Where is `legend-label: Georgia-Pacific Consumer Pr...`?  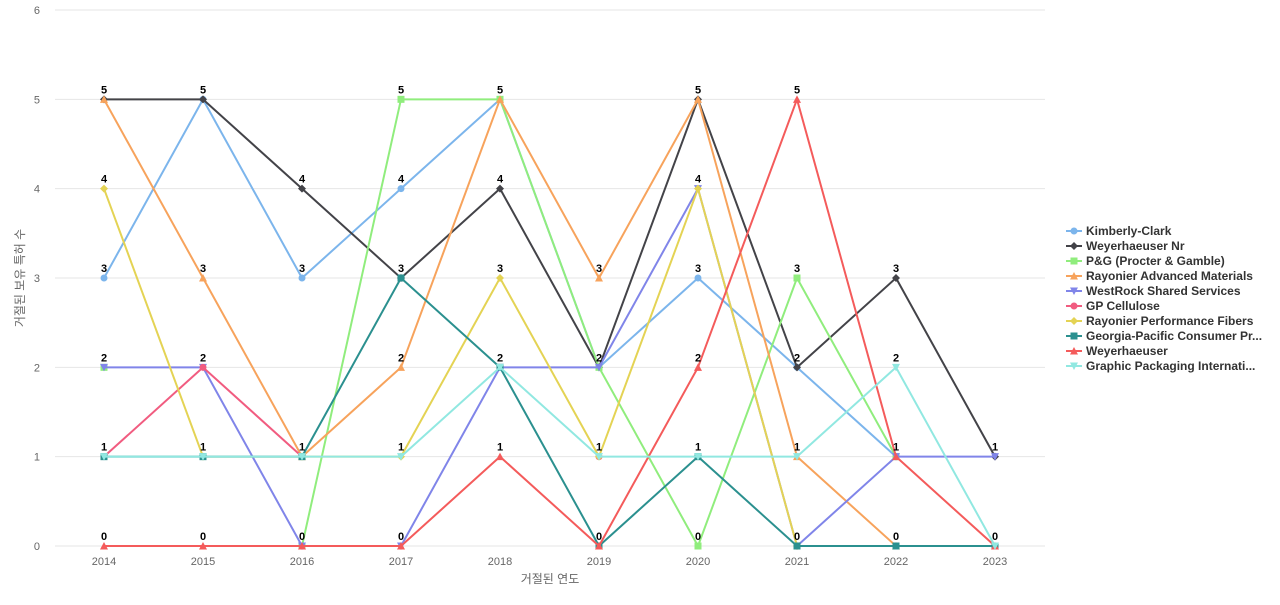
legend-label: Georgia-Pacific Consumer Pr... is located at coordinates (1174, 336).